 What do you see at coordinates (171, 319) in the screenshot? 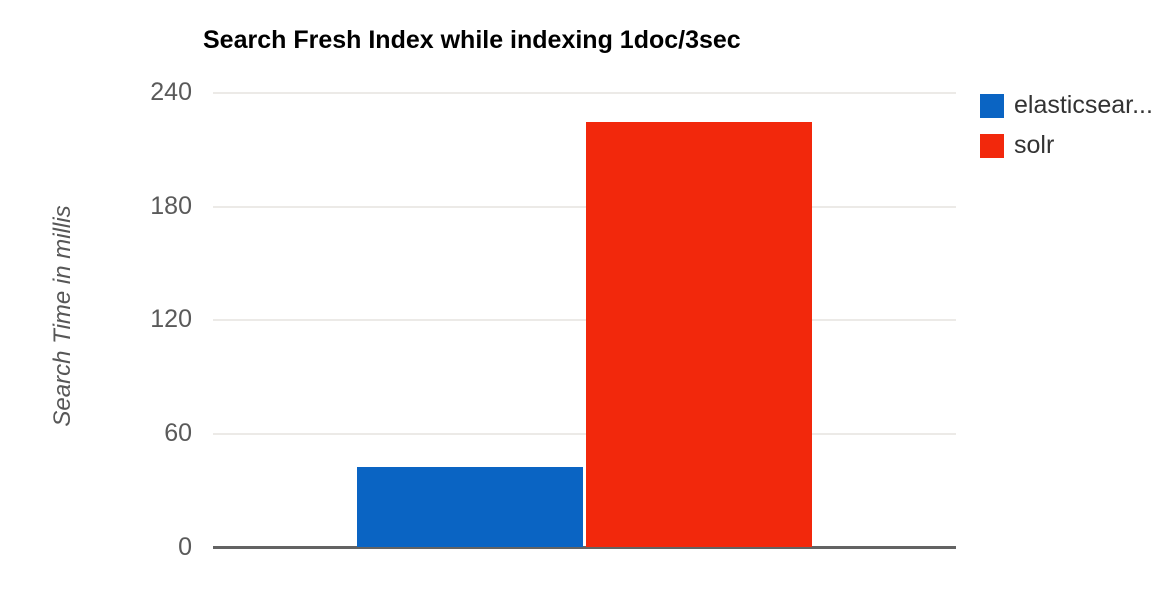
I see `y-tick-label-120: 120` at bounding box center [171, 319].